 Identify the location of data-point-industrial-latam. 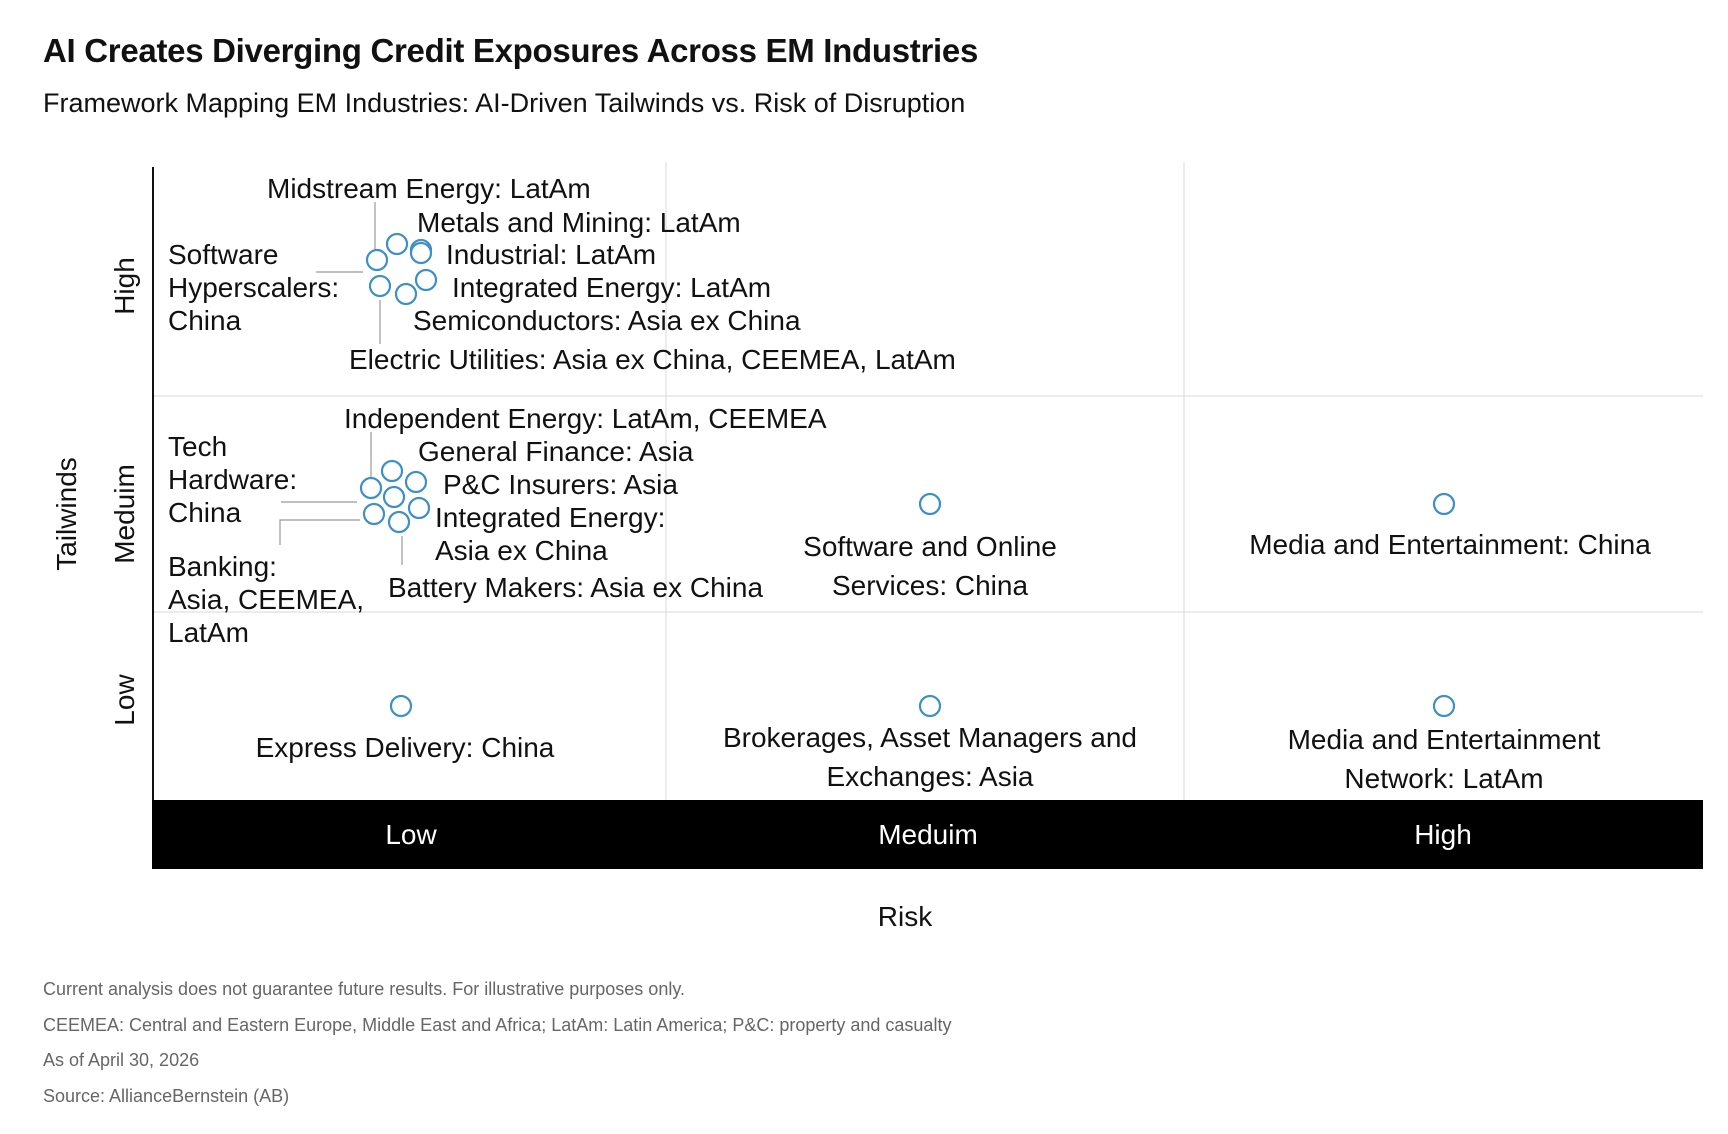
(421, 253).